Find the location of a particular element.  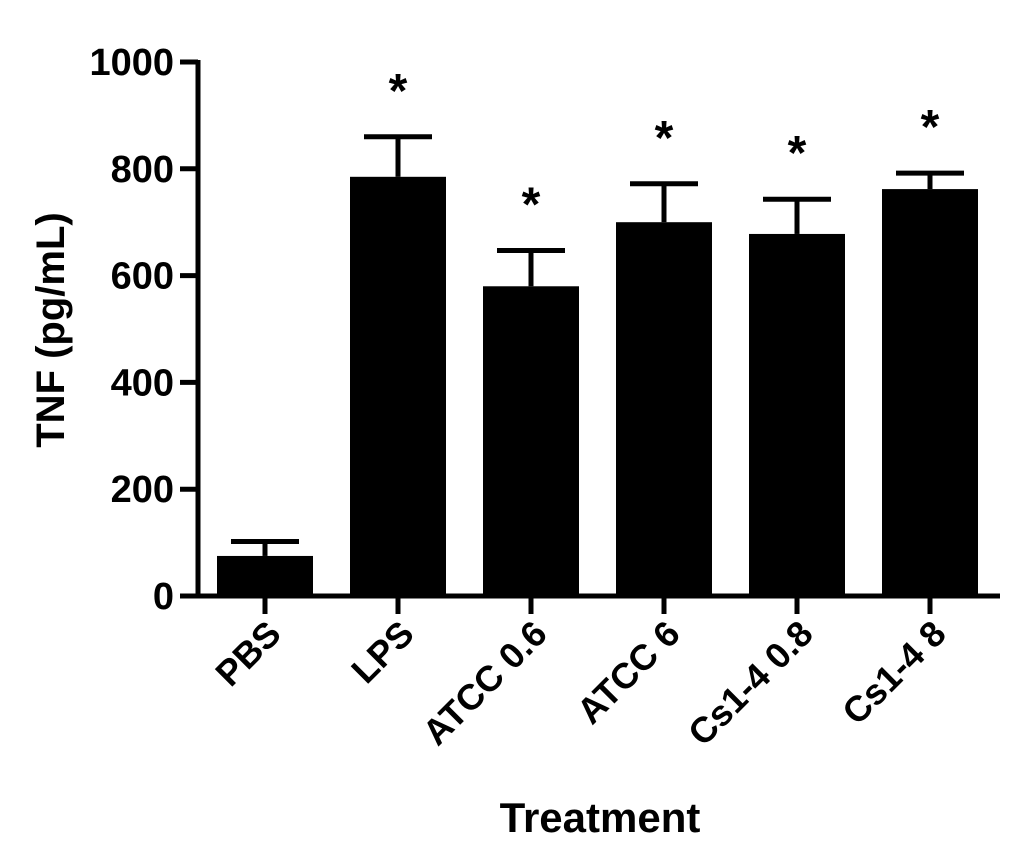

x-tick-label-2: ATCC 0.6 is located at coordinates (484, 683).